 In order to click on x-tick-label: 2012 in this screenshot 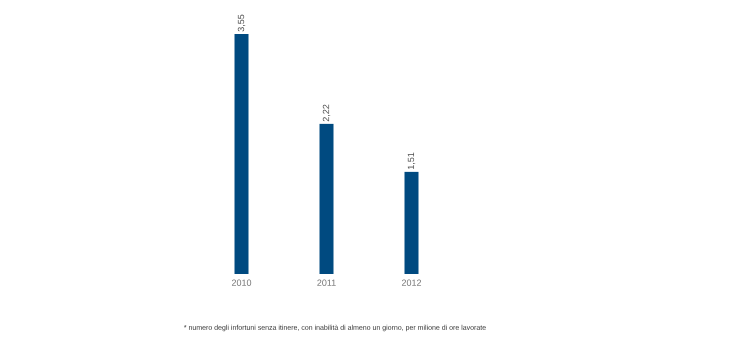, I will do `click(412, 283)`.